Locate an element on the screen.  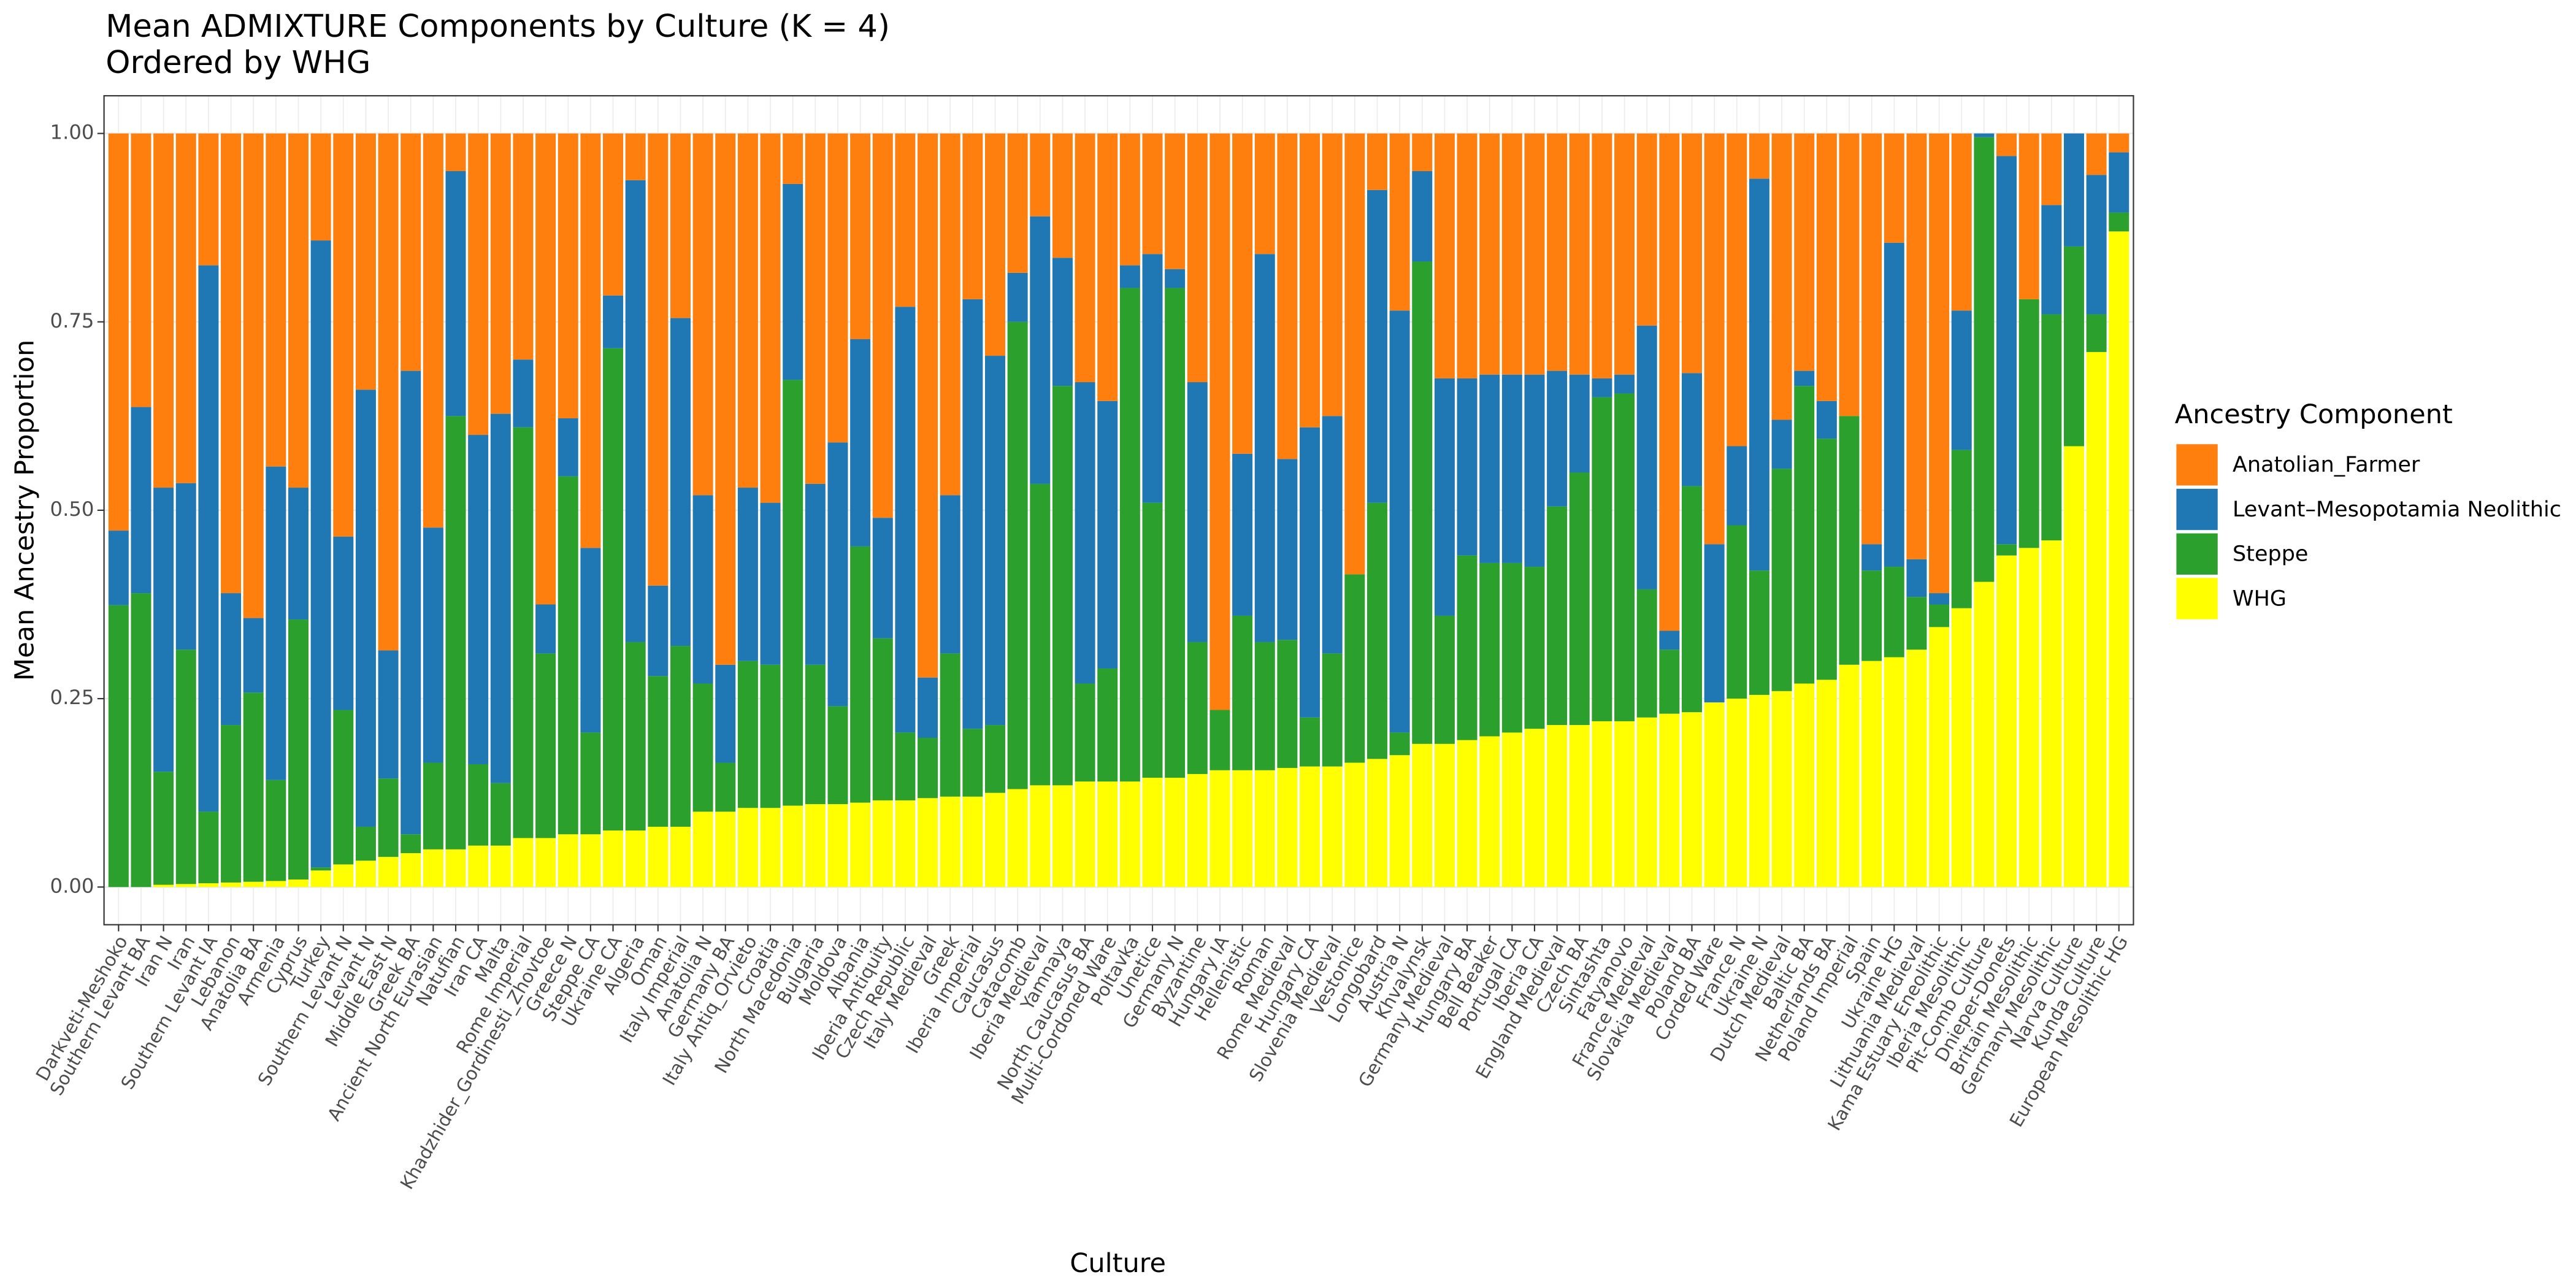
y-tick-label: 1.00 is located at coordinates (72, 132).